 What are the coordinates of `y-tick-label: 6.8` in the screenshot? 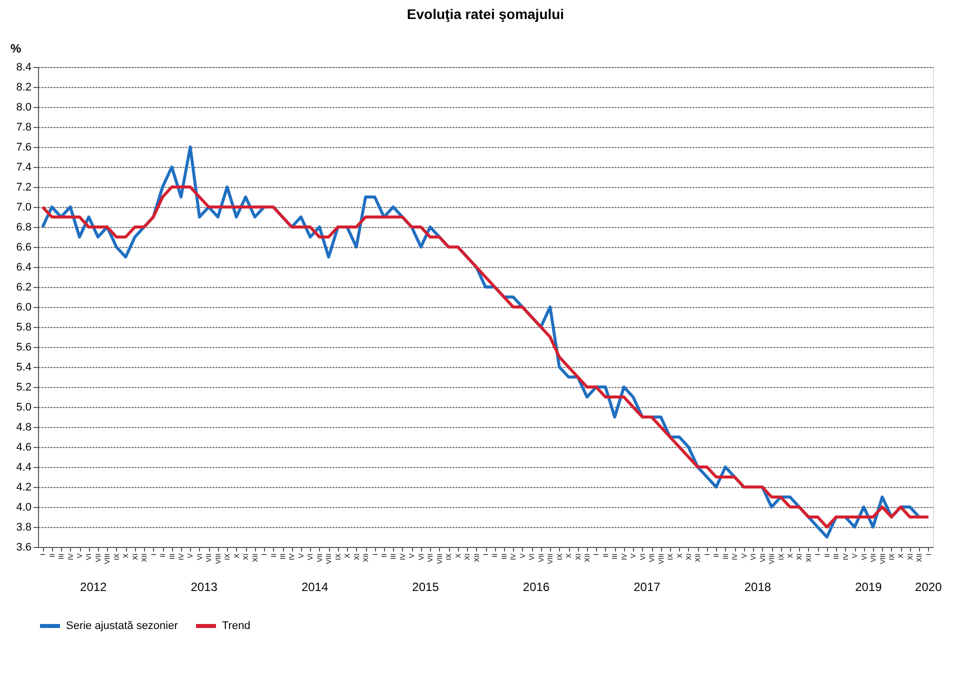 It's located at (24, 228).